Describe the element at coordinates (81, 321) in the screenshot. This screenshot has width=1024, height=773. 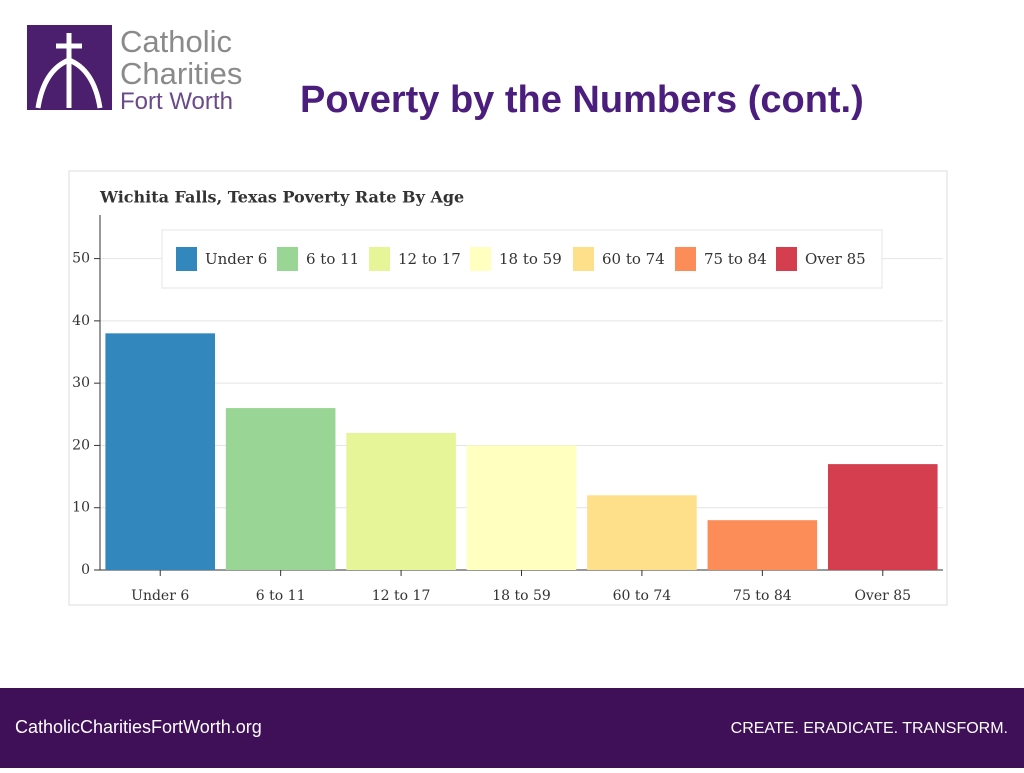
I see `y-tick-label: 40` at that location.